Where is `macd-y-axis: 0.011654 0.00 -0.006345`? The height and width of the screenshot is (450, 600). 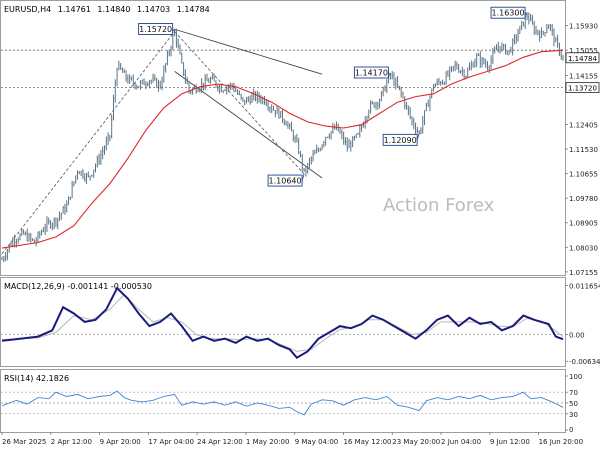
macd-y-axis: 0.011654 0.00 -0.006345 is located at coordinates (582, 324).